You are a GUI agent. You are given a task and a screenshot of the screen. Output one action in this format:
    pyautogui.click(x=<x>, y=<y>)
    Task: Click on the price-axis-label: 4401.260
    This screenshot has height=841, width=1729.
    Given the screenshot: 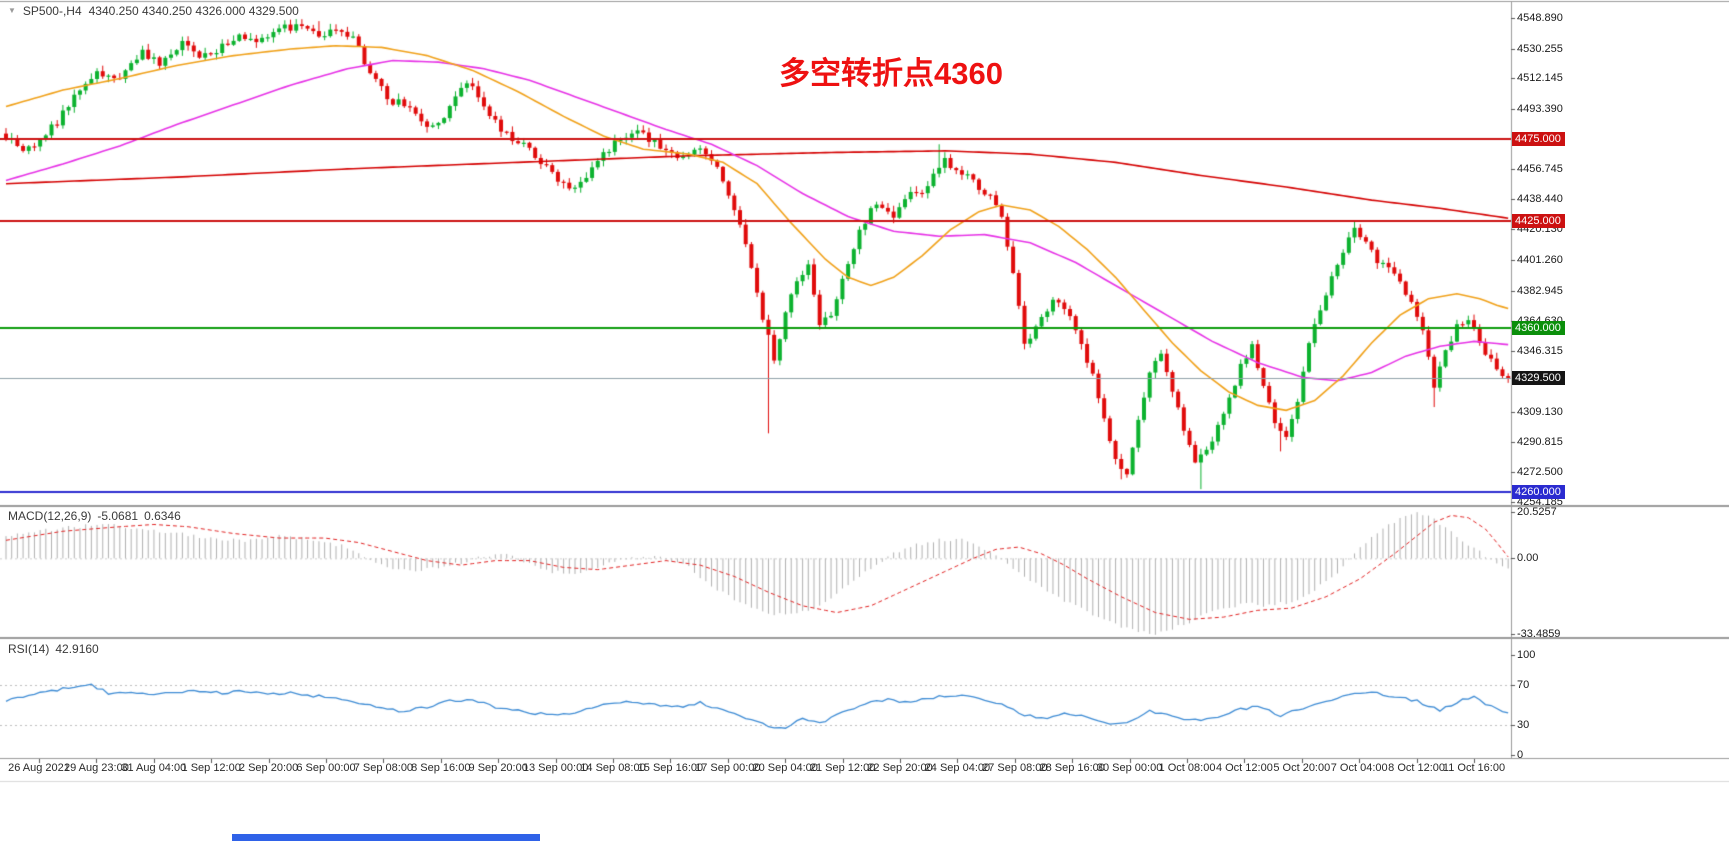 What is the action you would take?
    pyautogui.click(x=1540, y=260)
    